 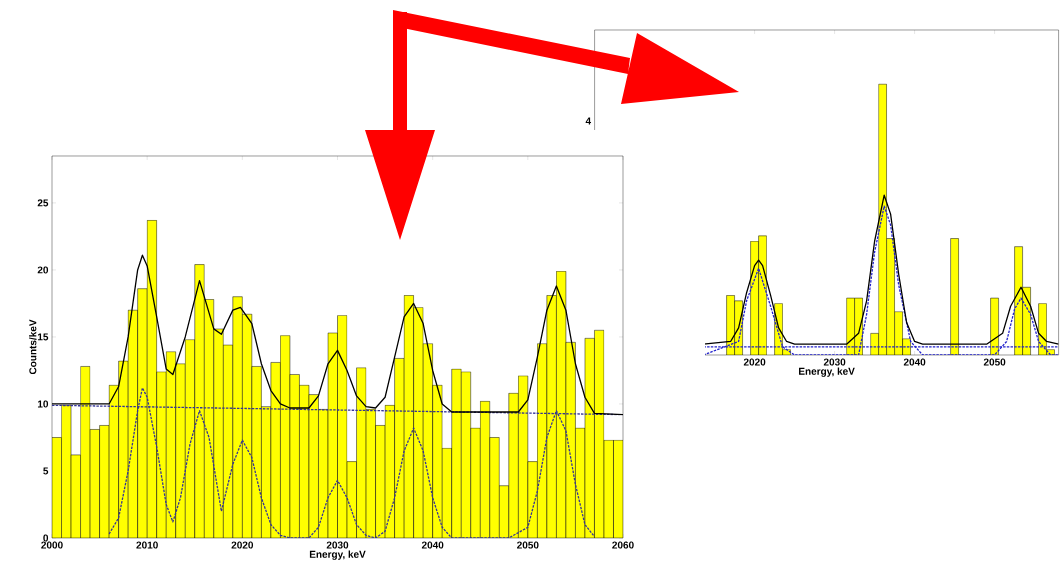 What do you see at coordinates (623, 545) in the screenshot?
I see `x-tick-label: 2060` at bounding box center [623, 545].